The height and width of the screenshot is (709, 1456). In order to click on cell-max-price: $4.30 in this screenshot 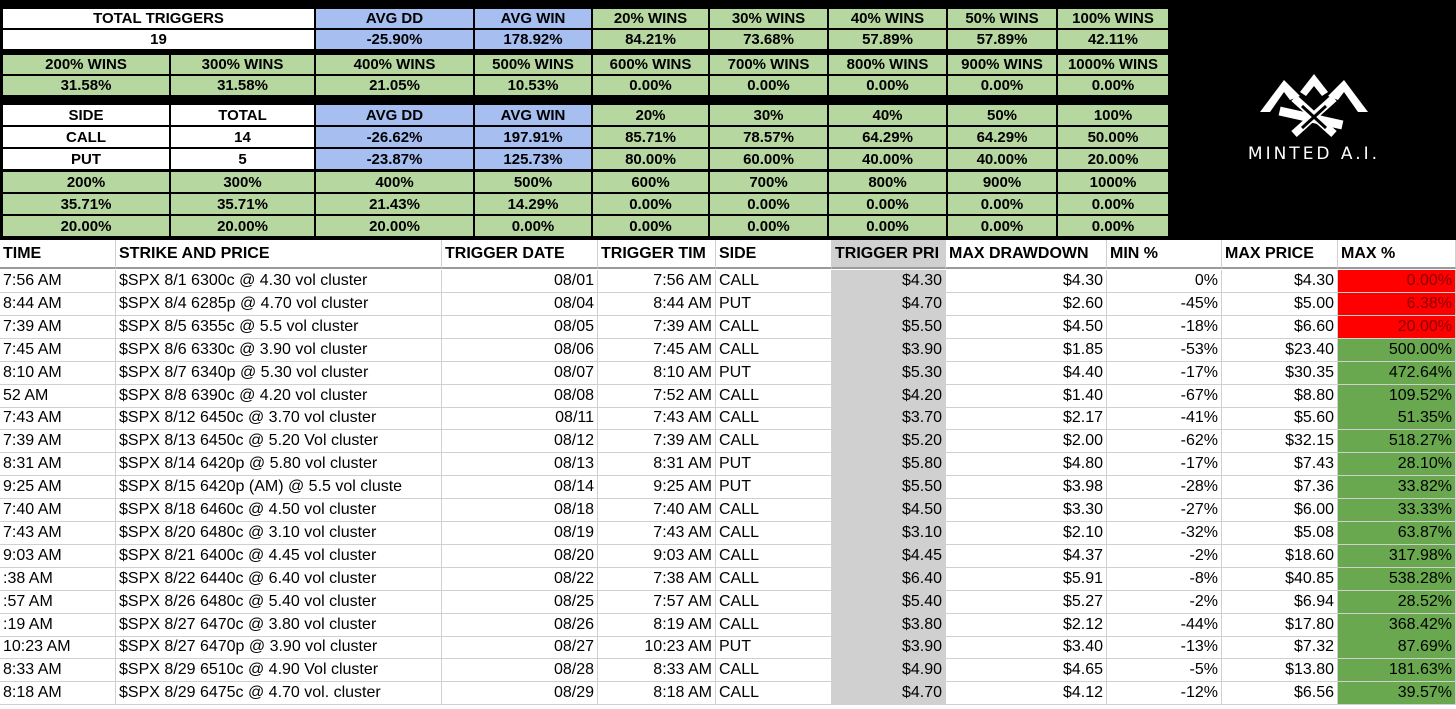, I will do `click(1280, 281)`.